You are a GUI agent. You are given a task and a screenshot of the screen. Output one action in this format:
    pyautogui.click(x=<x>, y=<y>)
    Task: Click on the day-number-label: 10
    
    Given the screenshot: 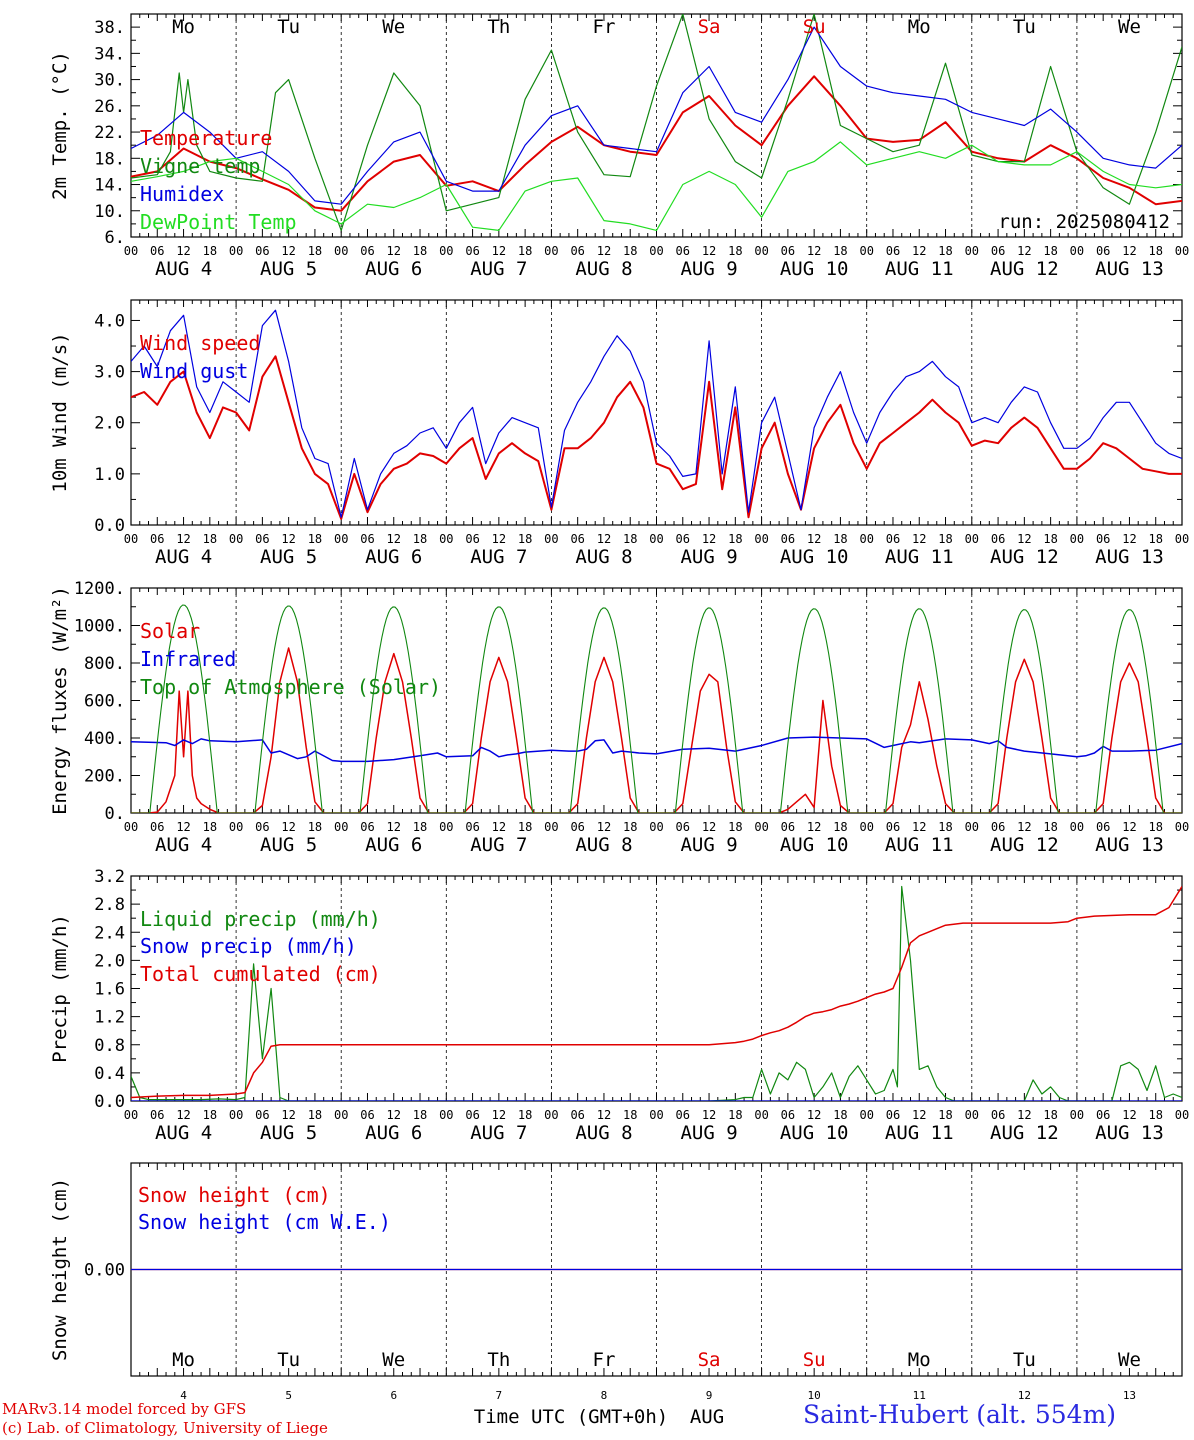 What is the action you would take?
    pyautogui.click(x=814, y=1395)
    